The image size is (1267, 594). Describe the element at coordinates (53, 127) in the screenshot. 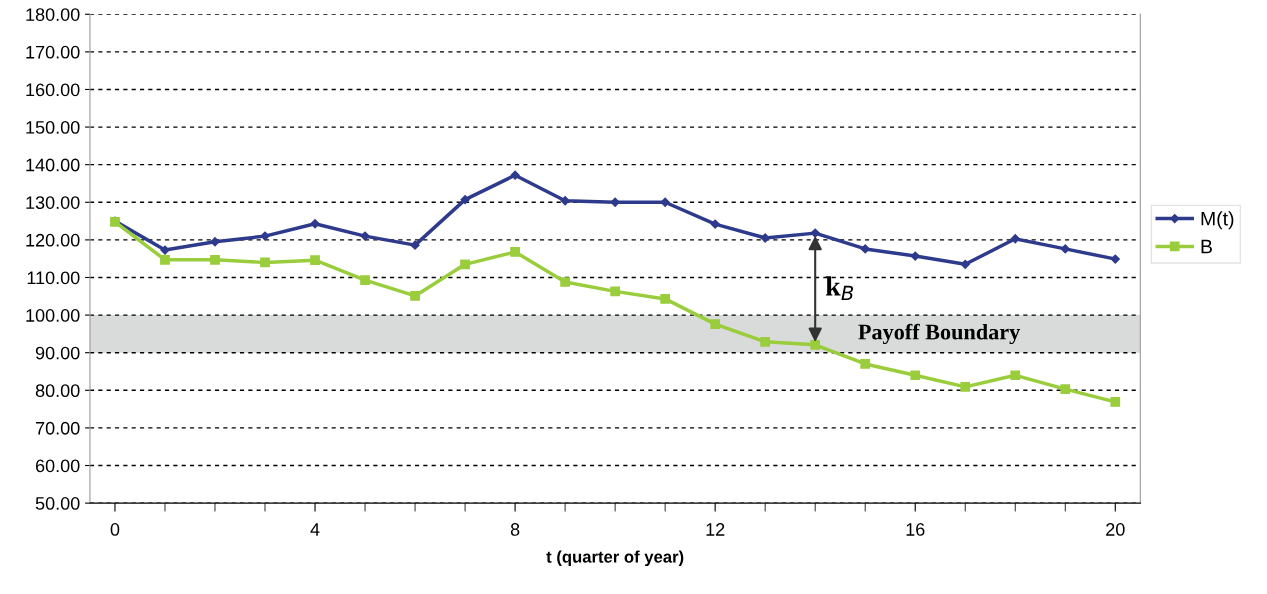

I see `y-tick-label: 150.00` at that location.